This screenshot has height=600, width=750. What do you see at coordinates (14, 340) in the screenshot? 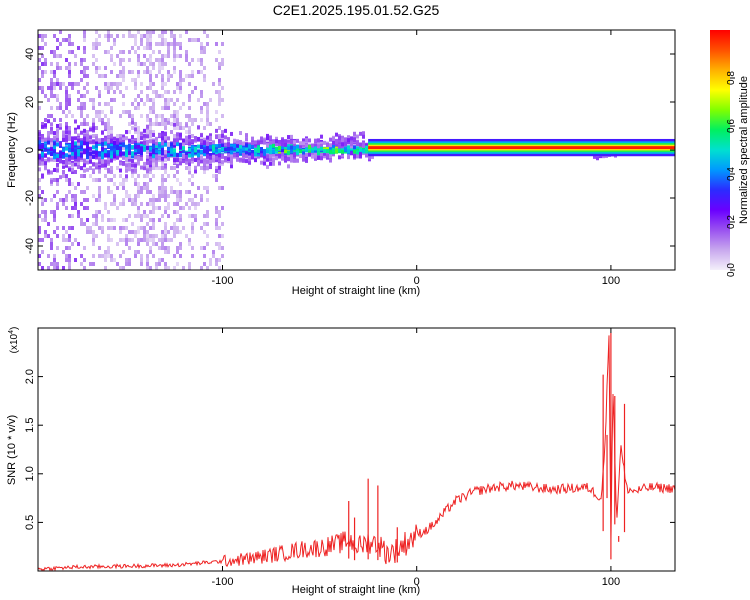
I see `snr-multiplier-label: (x104)` at bounding box center [14, 340].